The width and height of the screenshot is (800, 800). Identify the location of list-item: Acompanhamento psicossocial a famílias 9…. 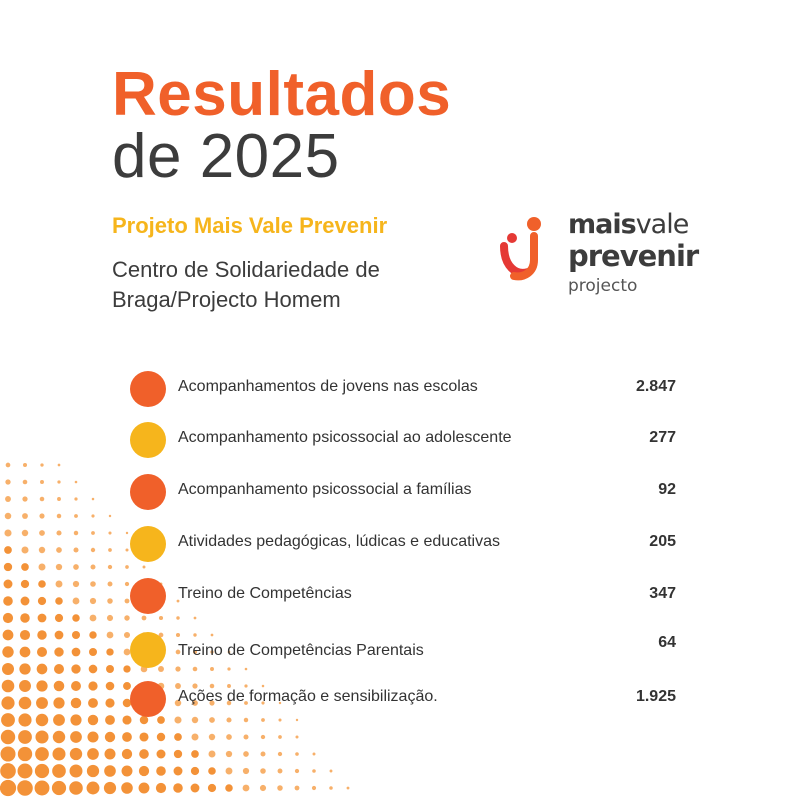
(402, 492).